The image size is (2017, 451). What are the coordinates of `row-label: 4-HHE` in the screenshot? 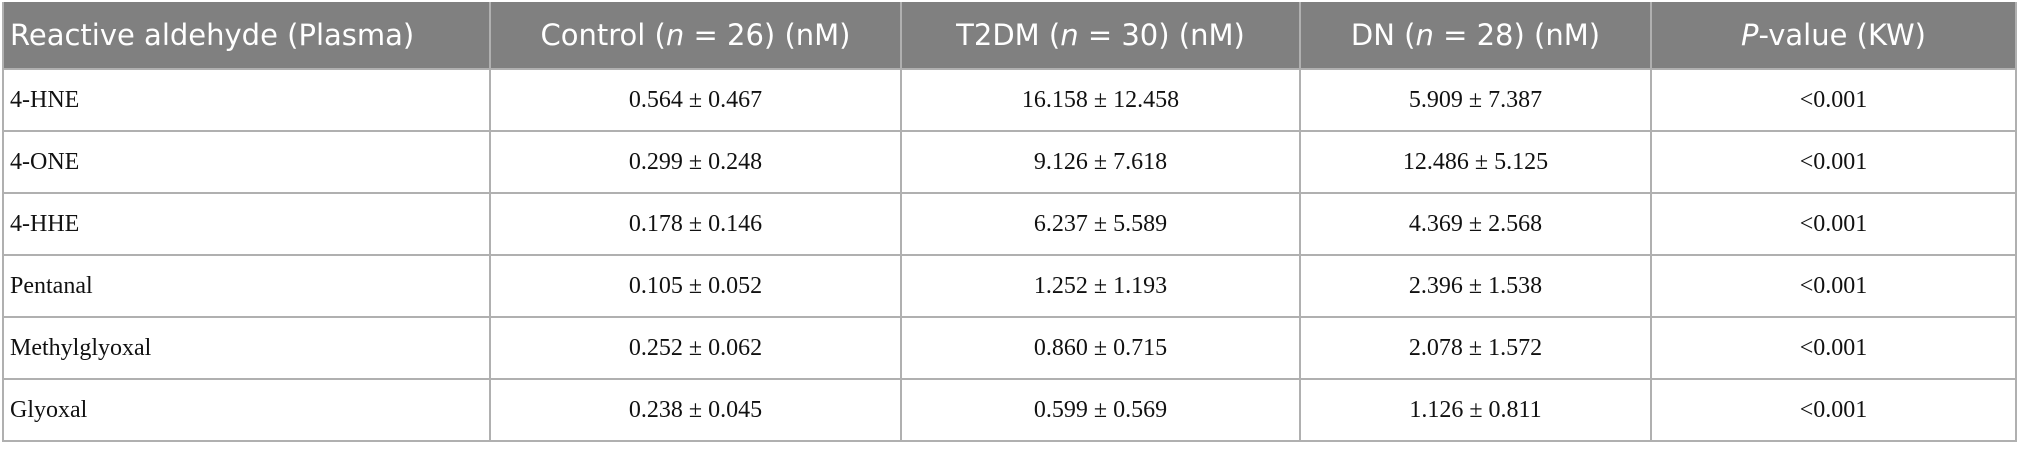 It's located at (246, 224).